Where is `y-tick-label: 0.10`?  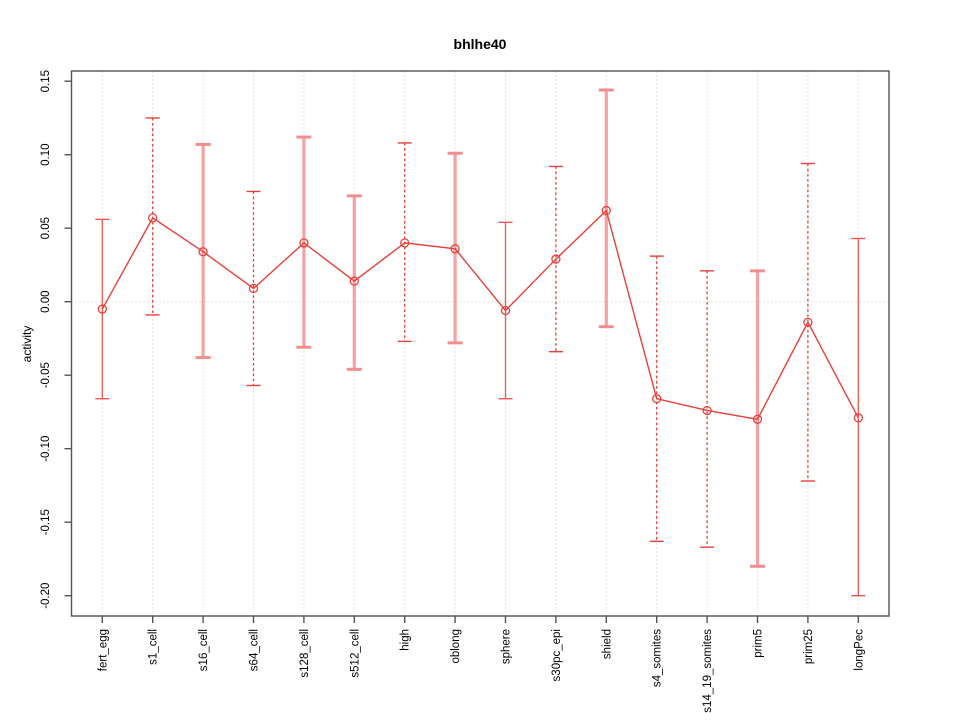 y-tick-label: 0.10 is located at coordinates (46, 155).